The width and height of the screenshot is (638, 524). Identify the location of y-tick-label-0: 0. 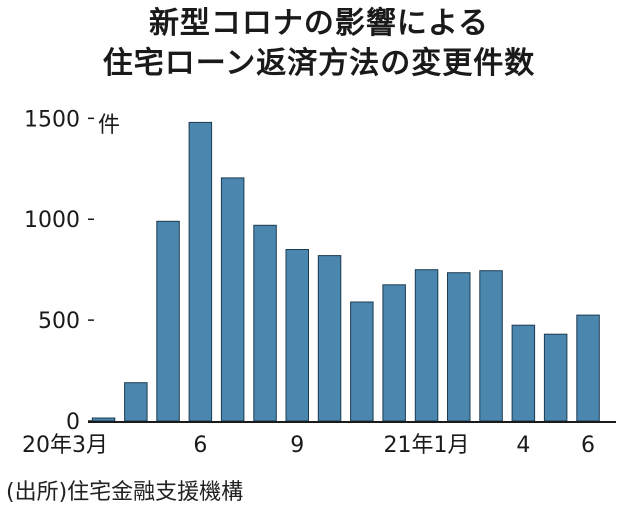
(73, 422).